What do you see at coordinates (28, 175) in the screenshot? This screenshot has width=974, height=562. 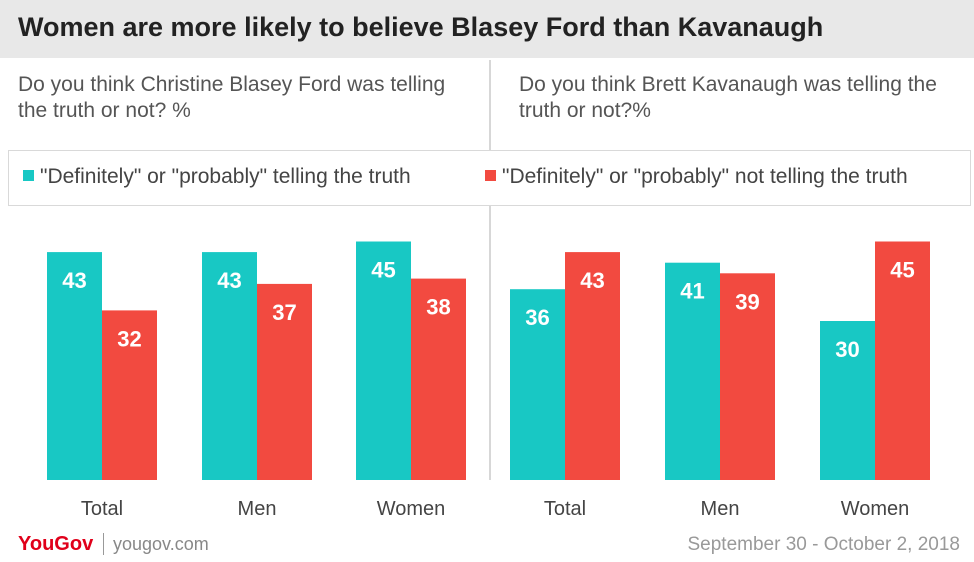 I see `legend-swatch-truth` at bounding box center [28, 175].